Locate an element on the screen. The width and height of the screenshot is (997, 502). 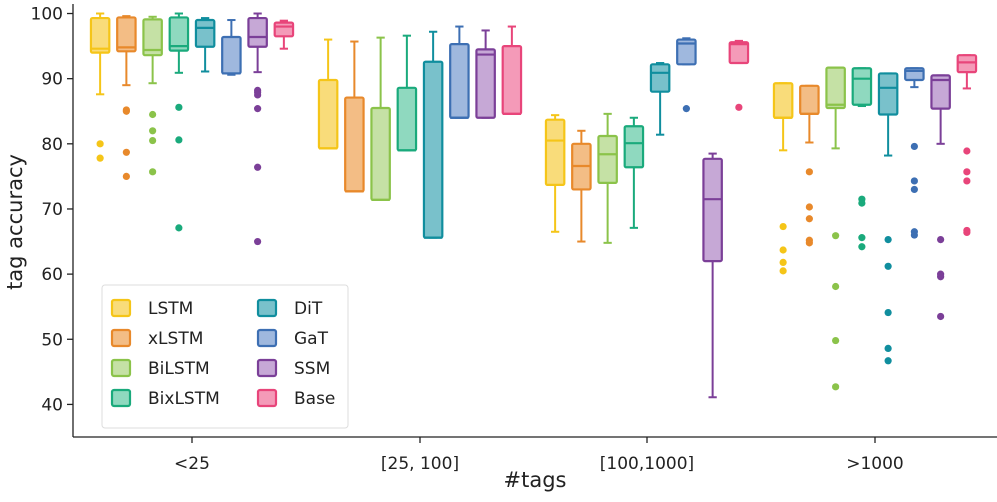
legend-item-ssm: SSM is located at coordinates (293, 368).